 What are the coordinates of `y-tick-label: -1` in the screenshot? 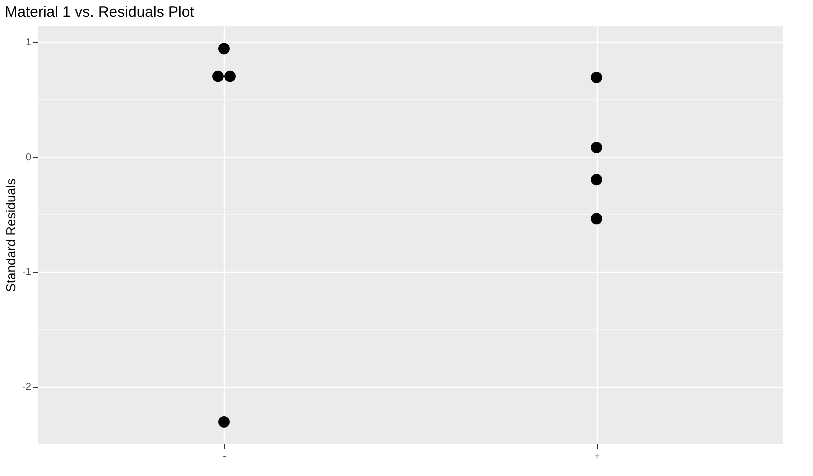 It's located at (27, 272).